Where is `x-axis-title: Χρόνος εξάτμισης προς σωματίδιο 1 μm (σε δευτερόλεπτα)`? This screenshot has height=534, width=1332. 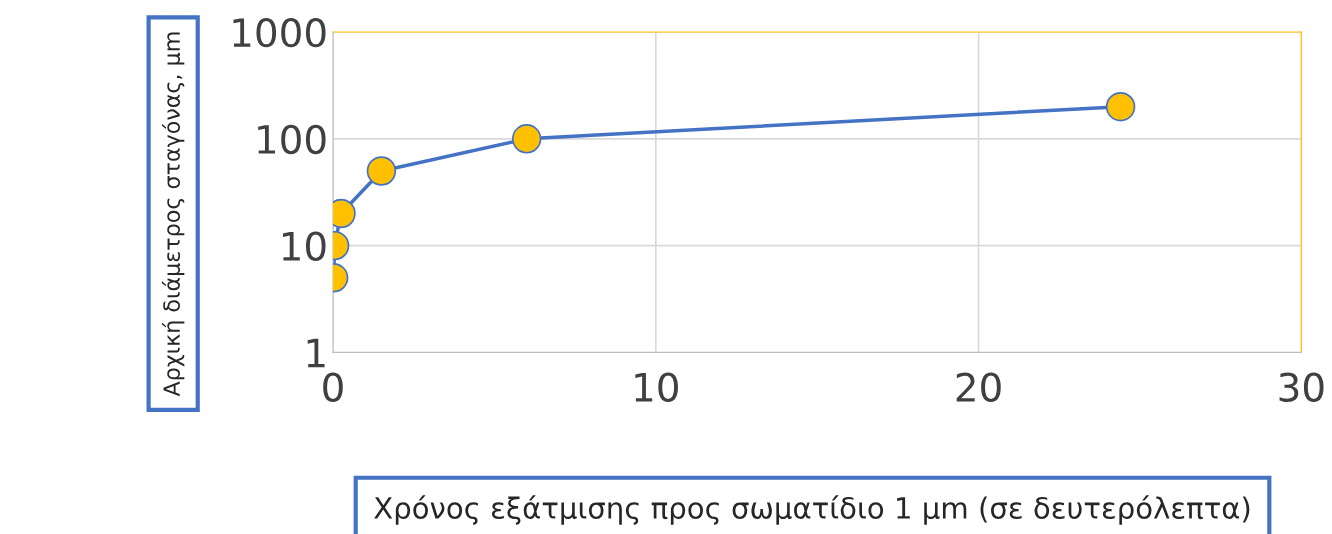
x-axis-title: Χρόνος εξάτμισης προς σωματίδιο 1 μm (σε δευτερόλεπτα) is located at coordinates (812, 510).